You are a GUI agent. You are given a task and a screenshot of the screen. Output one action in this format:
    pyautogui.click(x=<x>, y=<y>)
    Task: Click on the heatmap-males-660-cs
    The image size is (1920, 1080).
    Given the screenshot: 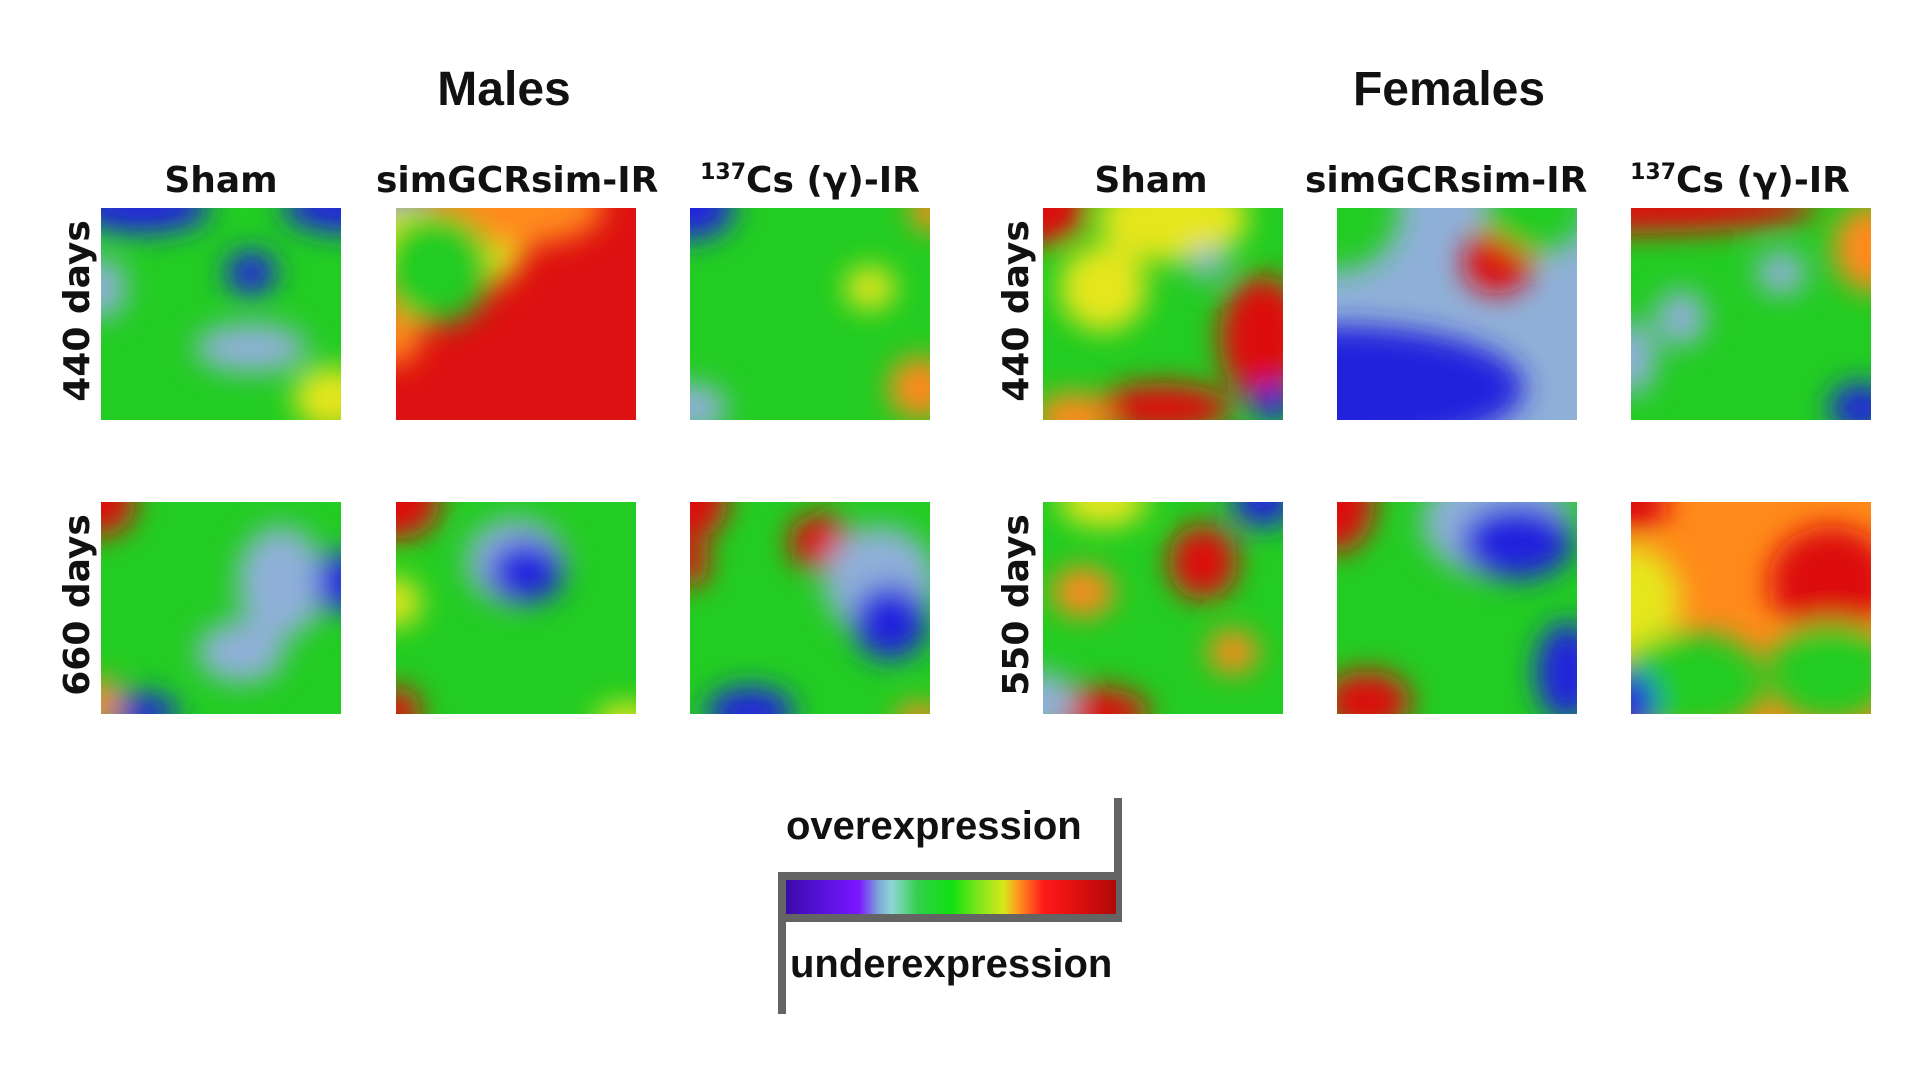 What is the action you would take?
    pyautogui.click(x=810, y=608)
    